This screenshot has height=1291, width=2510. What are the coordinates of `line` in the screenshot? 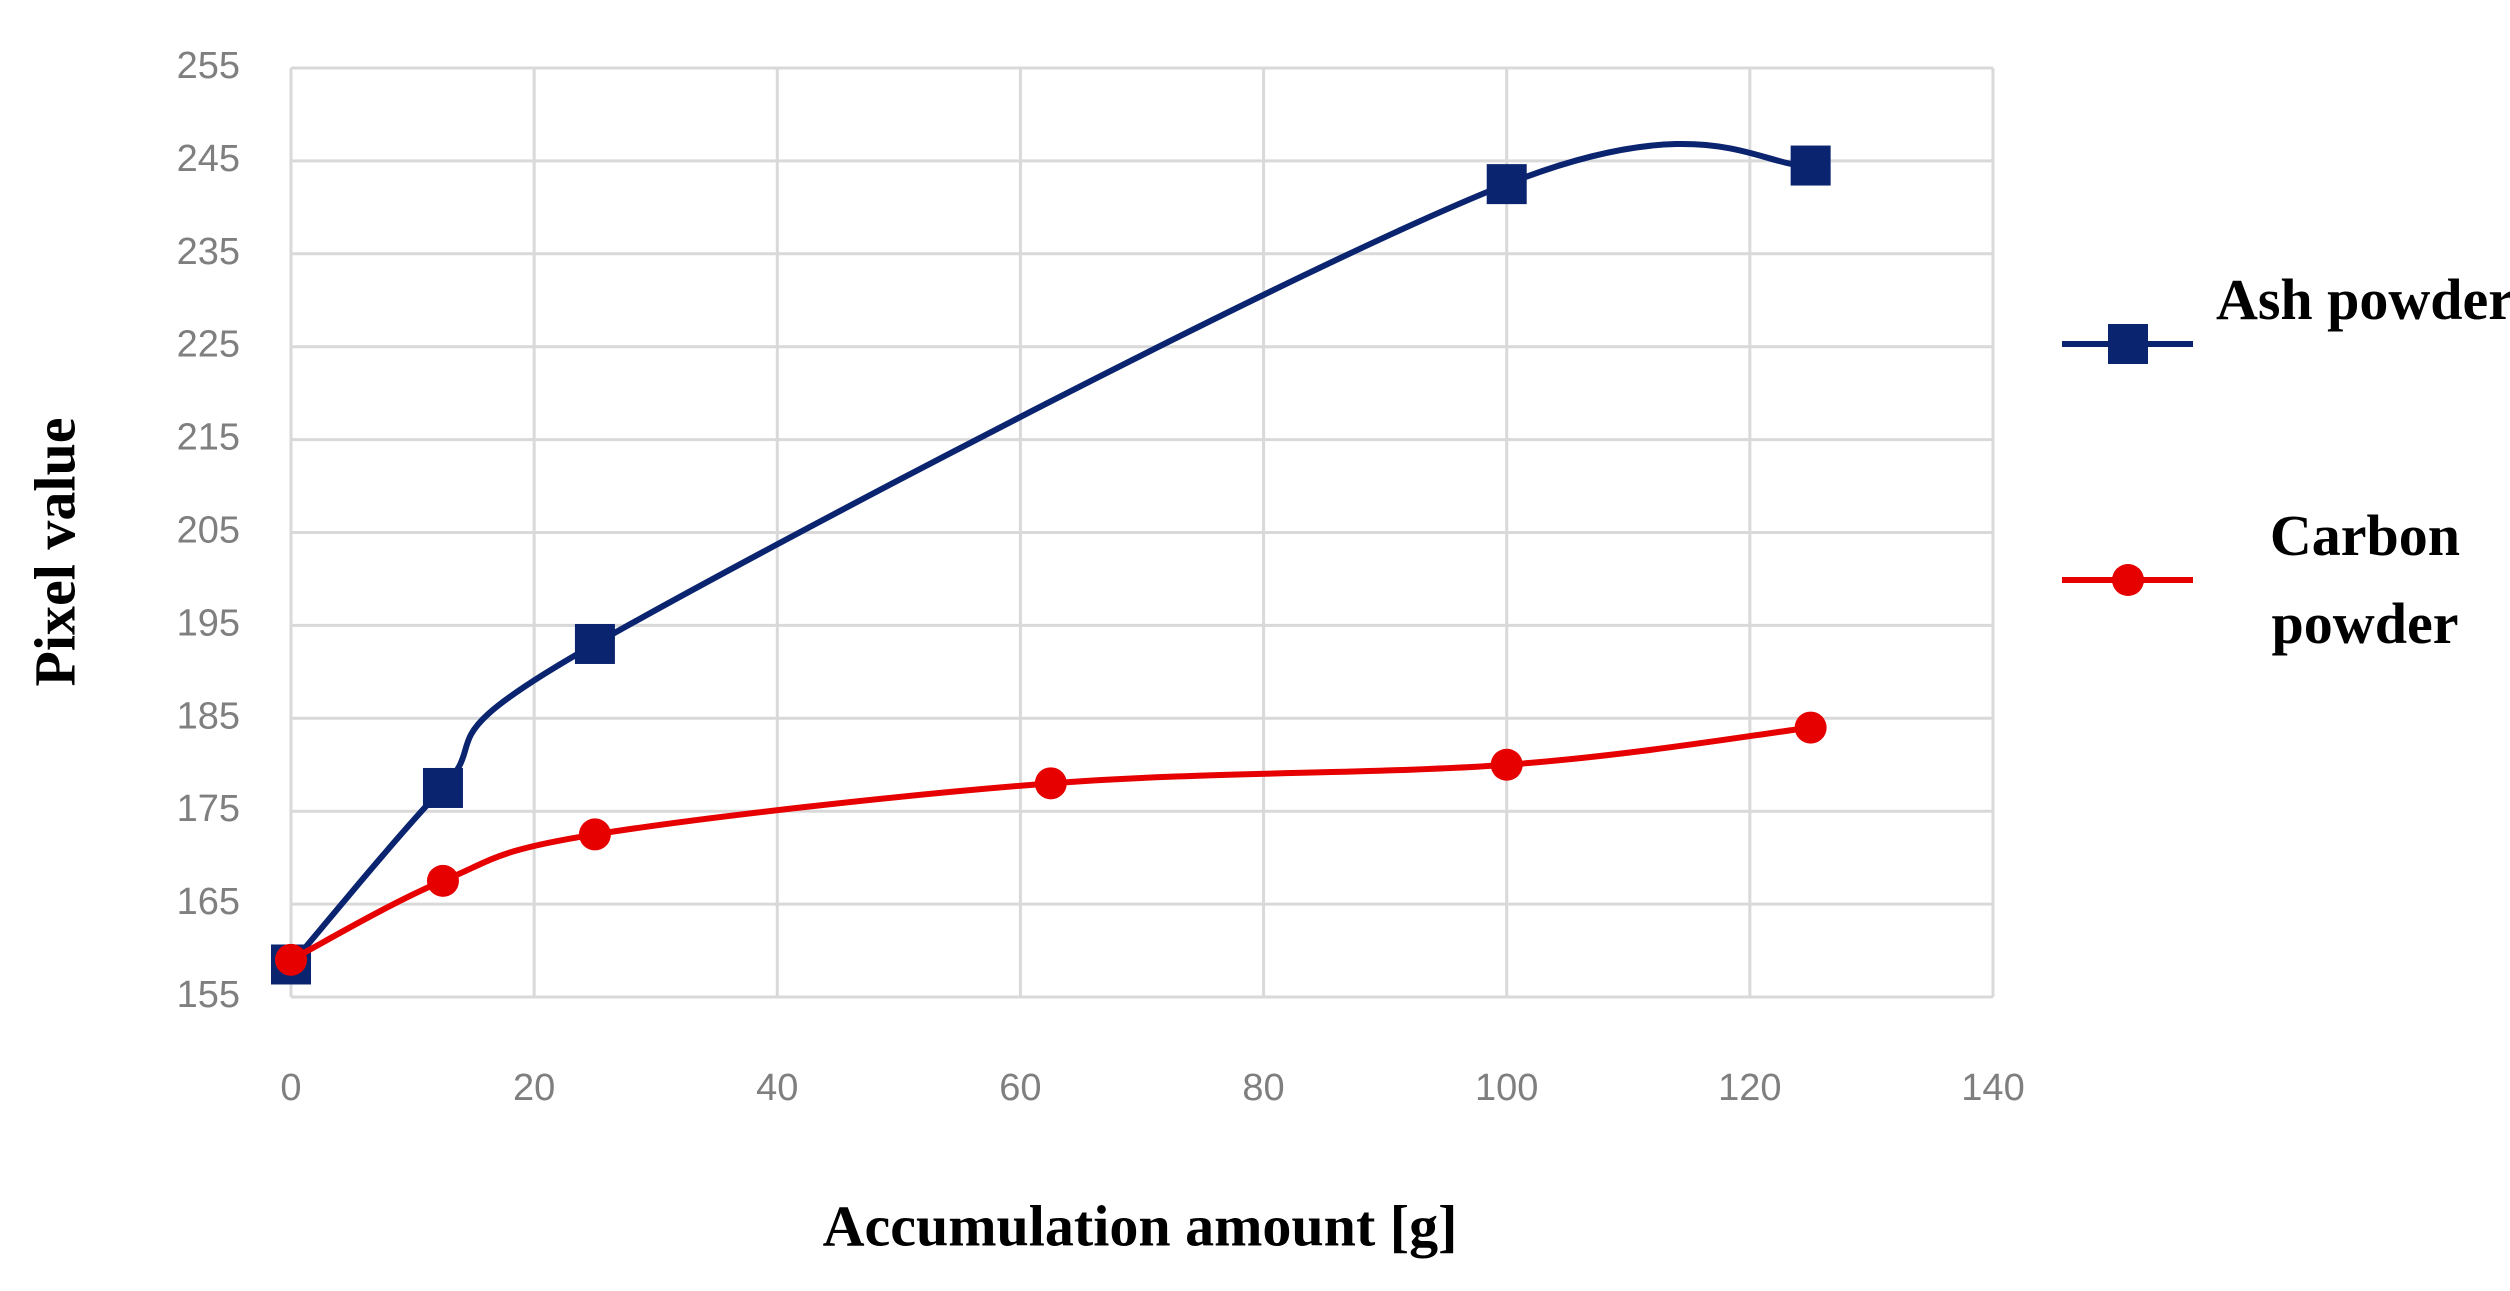 It's located at (1050, 843).